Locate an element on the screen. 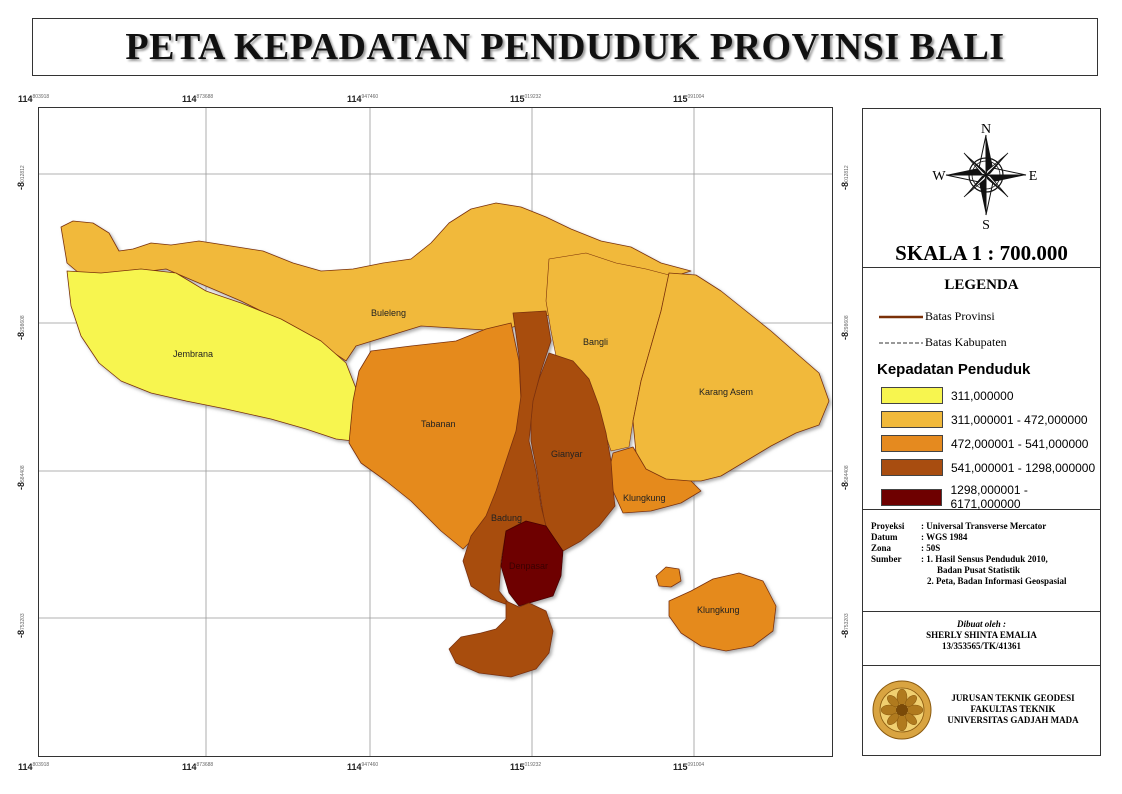 This screenshot has height=794, width=1122. label-klungkung: Klungkung is located at coordinates (644, 498).